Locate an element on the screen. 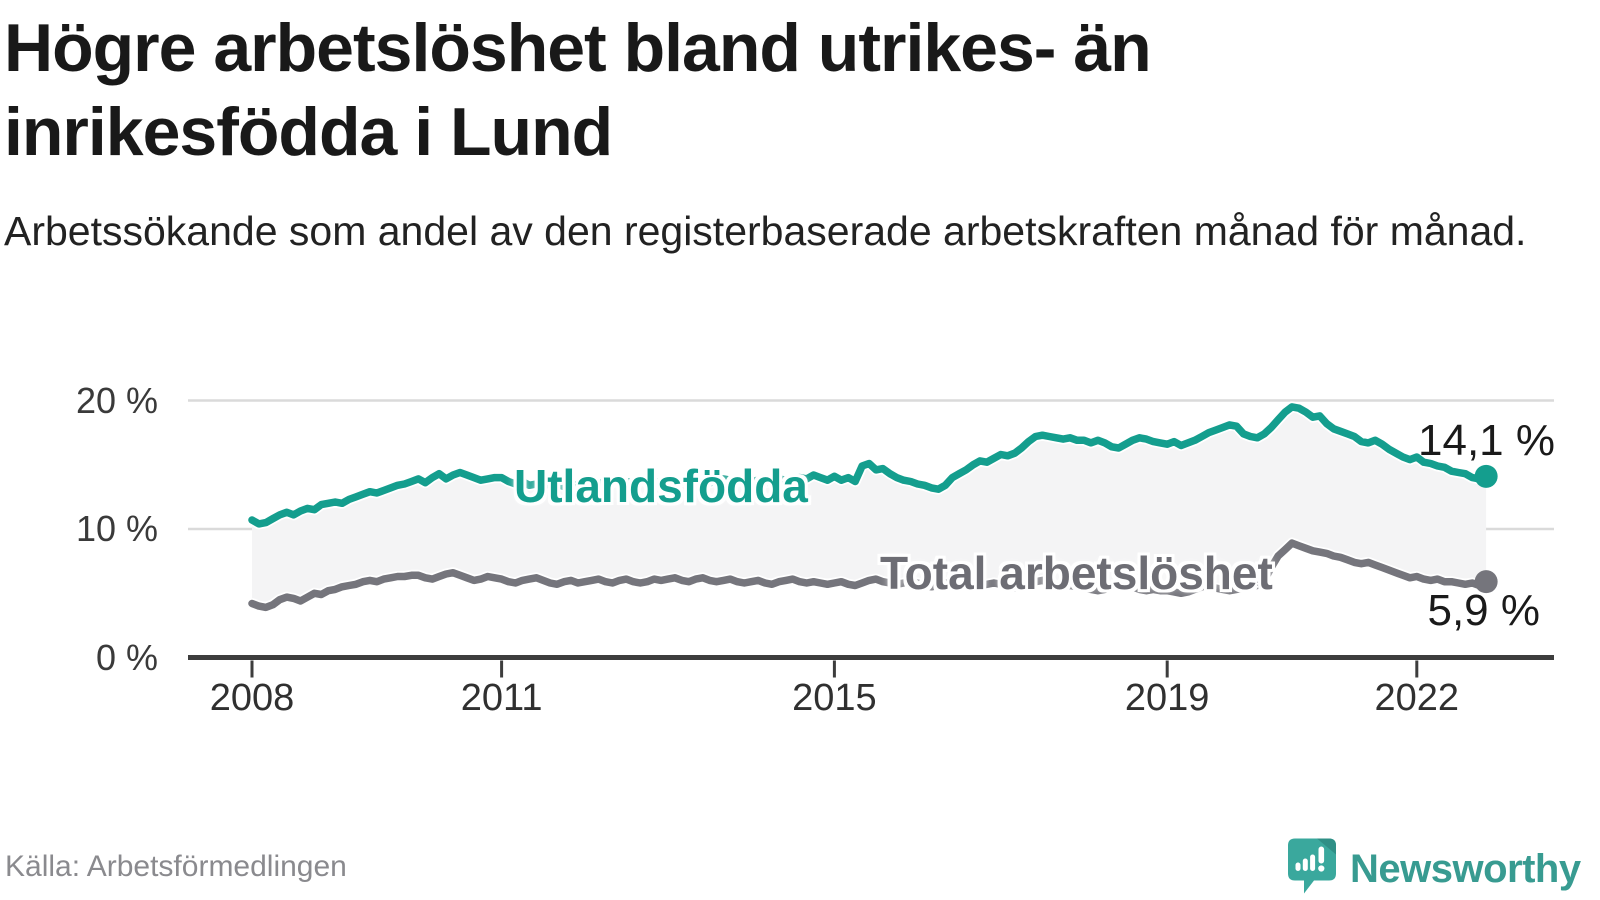  series-label-total-arbetsloshet: Total arbetslöshet is located at coordinates (1076, 573).